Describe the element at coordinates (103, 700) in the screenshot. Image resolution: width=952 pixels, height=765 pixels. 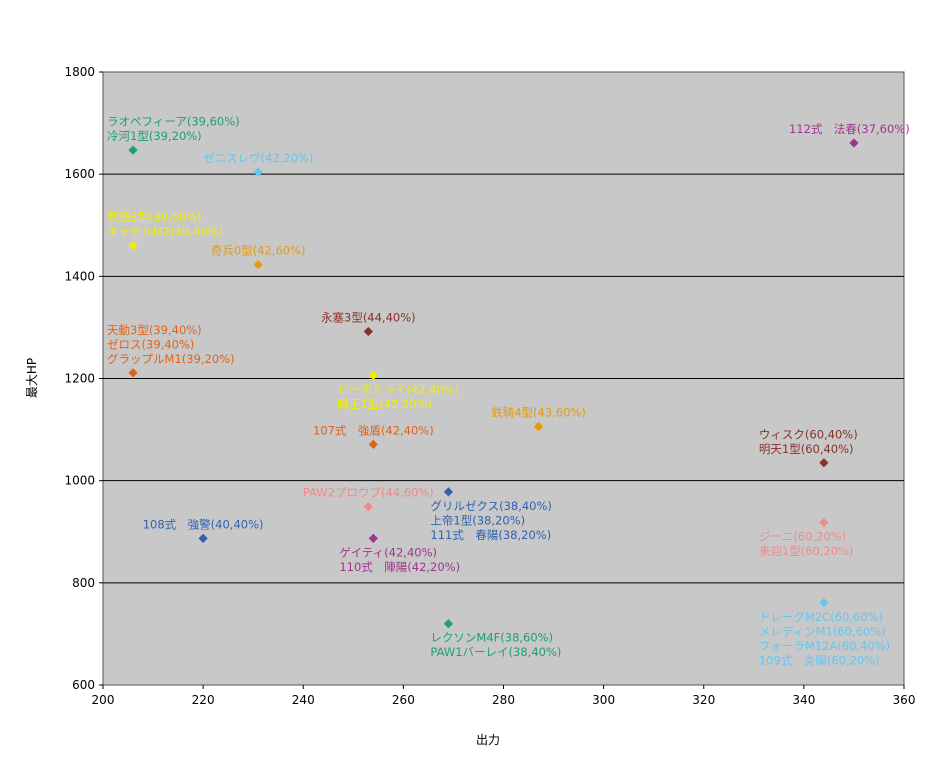
I see `x-tick-label: 200` at that location.